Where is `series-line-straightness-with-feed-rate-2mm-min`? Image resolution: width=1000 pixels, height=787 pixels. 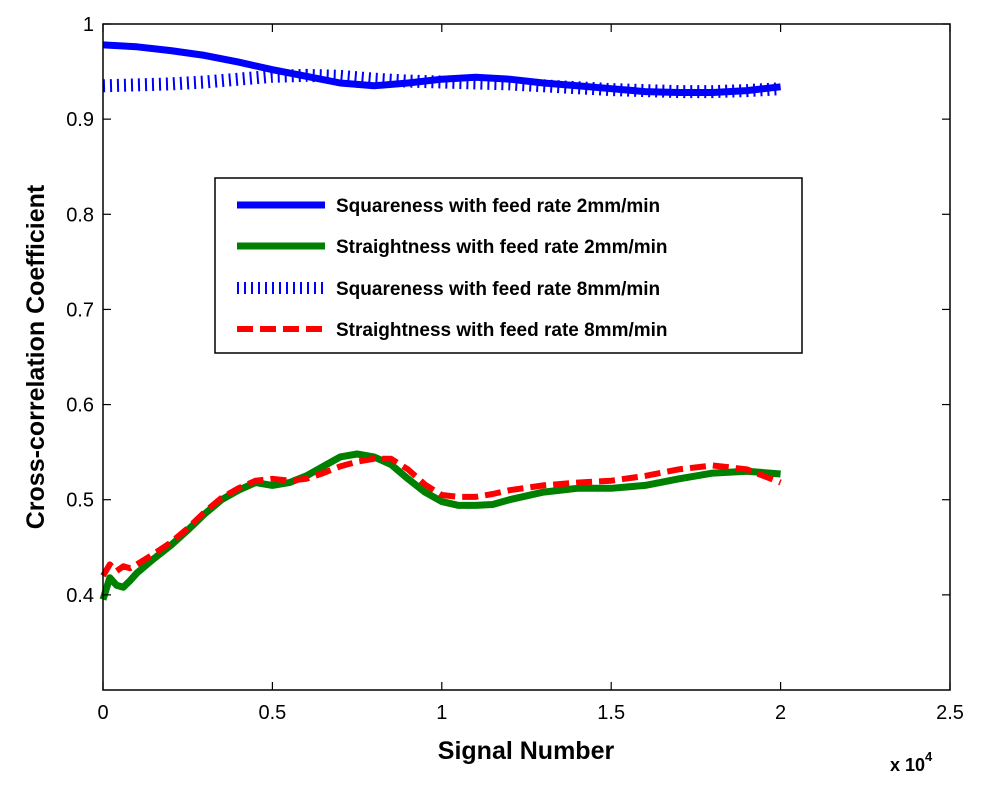 series-line-straightness-with-feed-rate-2mm-min is located at coordinates (440, 525).